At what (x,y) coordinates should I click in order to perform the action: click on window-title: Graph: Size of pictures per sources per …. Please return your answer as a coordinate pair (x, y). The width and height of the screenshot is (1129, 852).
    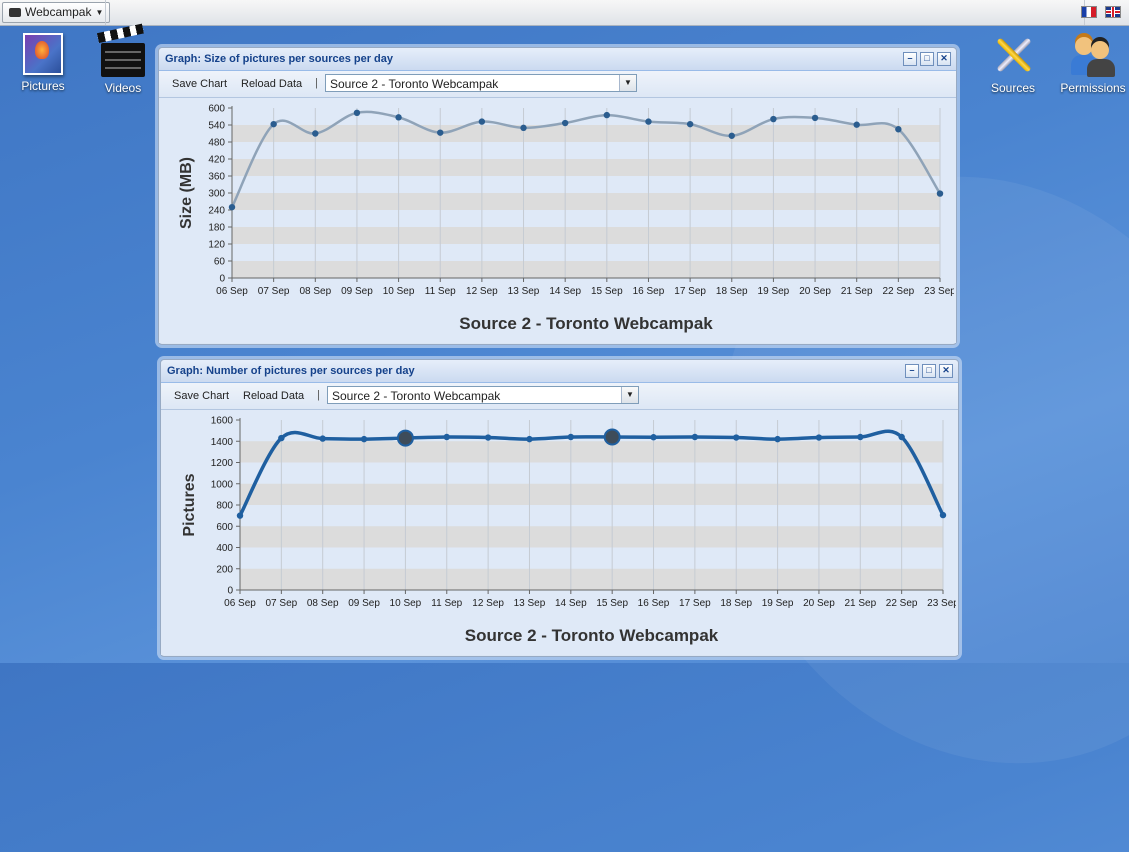
    Looking at the image, I should click on (279, 59).